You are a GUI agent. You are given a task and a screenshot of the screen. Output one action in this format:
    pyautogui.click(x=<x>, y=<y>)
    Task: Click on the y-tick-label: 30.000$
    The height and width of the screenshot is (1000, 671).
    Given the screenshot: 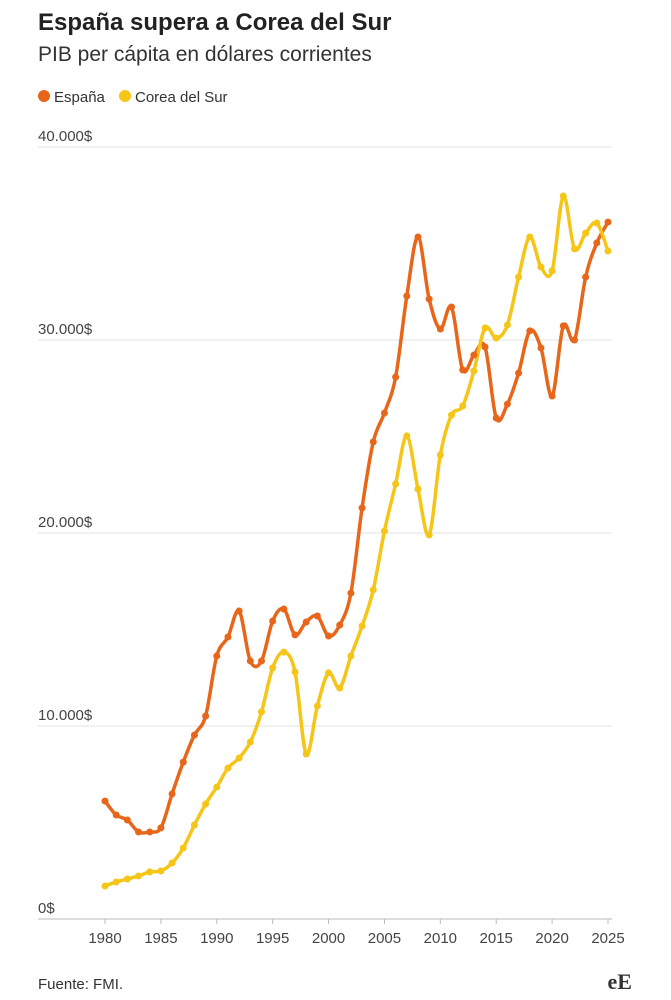 What is the action you would take?
    pyautogui.click(x=65, y=329)
    